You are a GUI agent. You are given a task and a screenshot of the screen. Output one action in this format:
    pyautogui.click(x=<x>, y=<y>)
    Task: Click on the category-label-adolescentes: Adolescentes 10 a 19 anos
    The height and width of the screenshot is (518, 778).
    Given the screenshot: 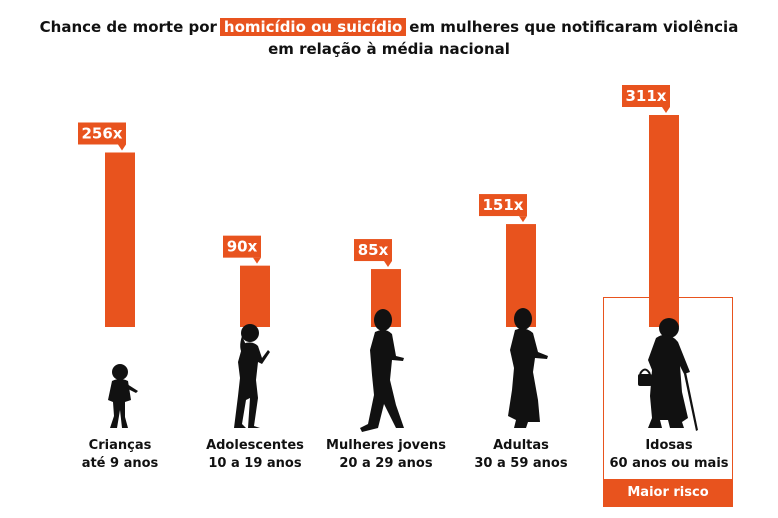 What is the action you would take?
    pyautogui.click(x=255, y=455)
    